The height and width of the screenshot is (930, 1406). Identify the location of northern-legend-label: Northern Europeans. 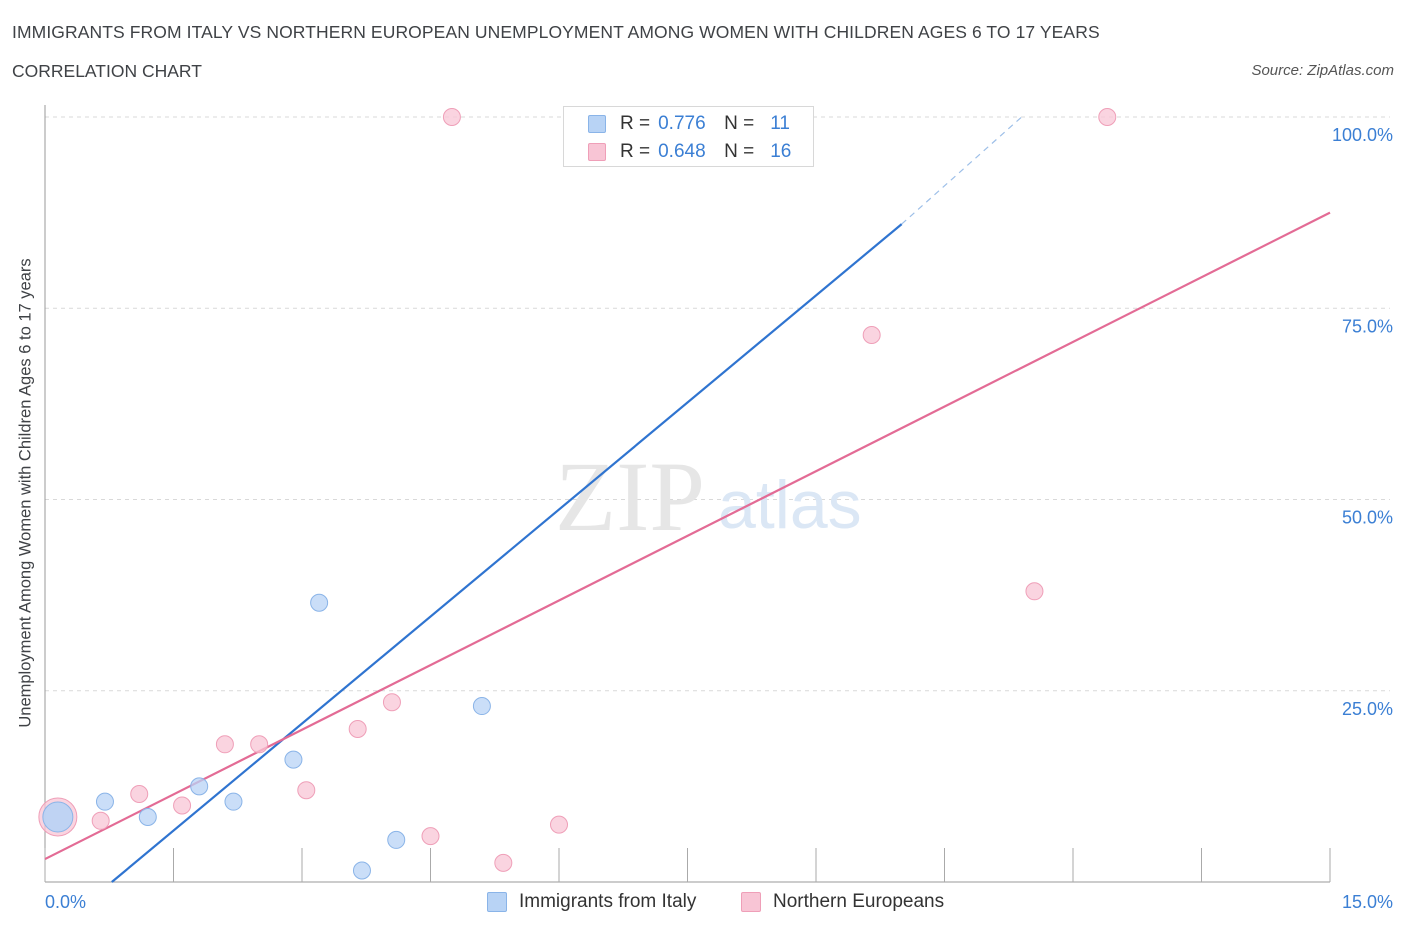
(859, 901).